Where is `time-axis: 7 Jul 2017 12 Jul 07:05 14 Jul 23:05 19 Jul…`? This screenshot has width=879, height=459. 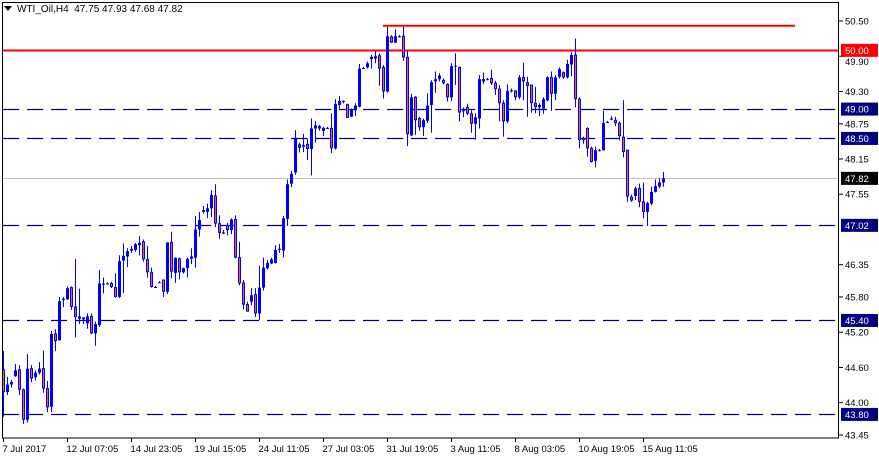 time-axis: 7 Jul 2017 12 Jul 07:05 14 Jul 23:05 19 Jul… is located at coordinates (350, 446).